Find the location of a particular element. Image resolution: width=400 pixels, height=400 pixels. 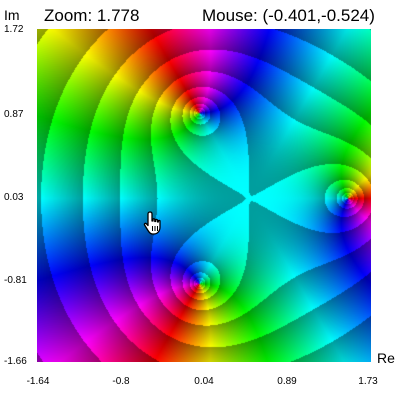

x-tick-label: -0.8 is located at coordinates (121, 381).